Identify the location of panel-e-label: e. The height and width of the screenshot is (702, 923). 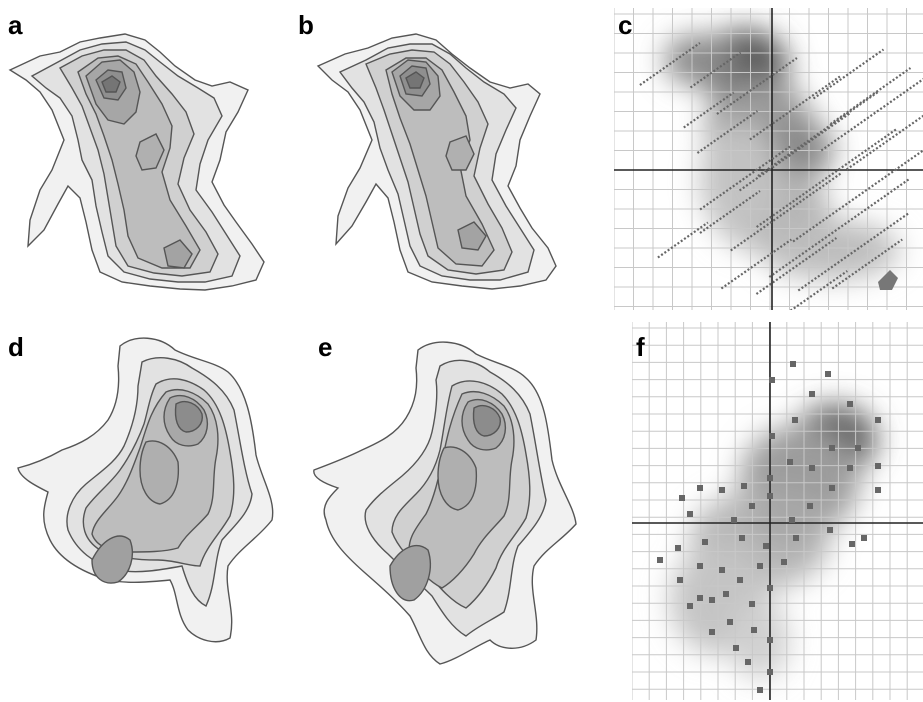
(325, 347).